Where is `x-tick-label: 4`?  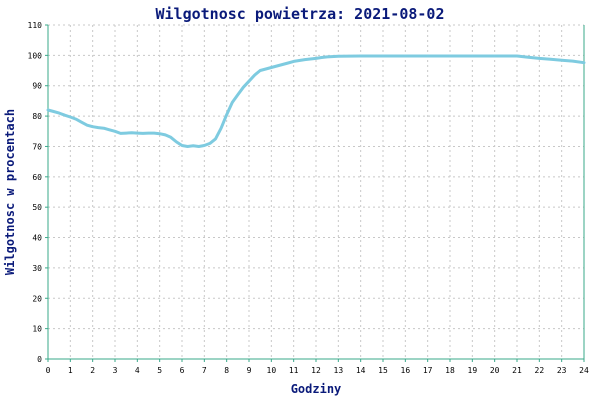 x-tick-label: 4 is located at coordinates (137, 370).